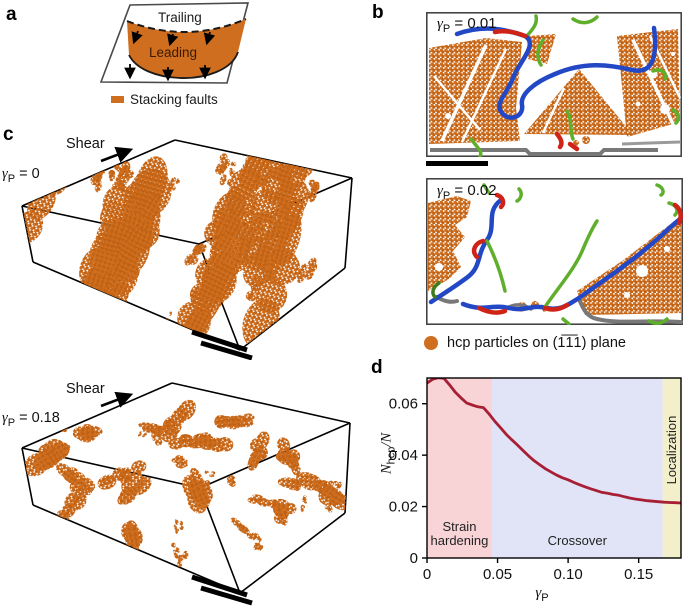 This screenshot has height=612, width=685. Describe the element at coordinates (378, 12) in the screenshot. I see `panel-b-letter: b` at that location.